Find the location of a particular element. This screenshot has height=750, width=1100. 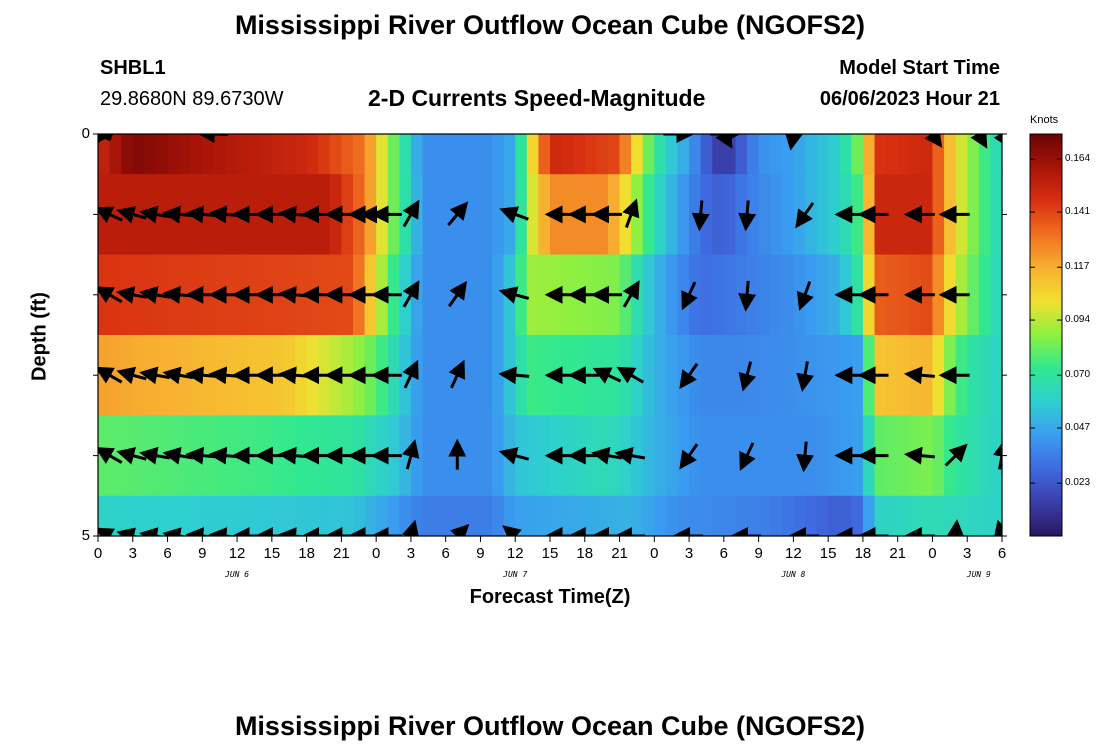

day-label: JUN 7 is located at coordinates (515, 574).